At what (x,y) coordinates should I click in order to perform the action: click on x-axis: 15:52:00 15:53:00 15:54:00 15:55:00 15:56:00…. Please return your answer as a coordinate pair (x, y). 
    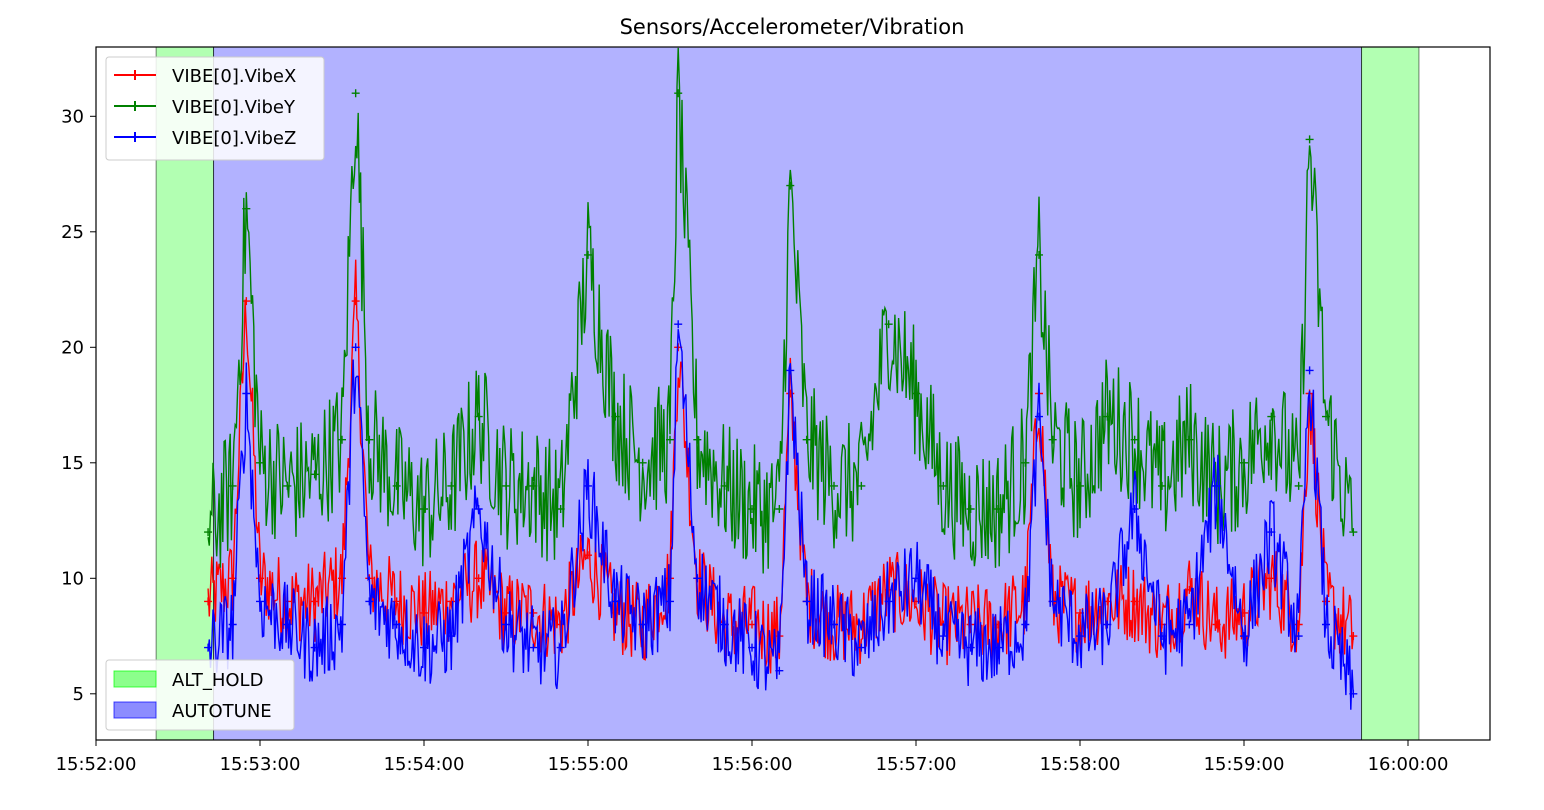
    Looking at the image, I should click on (752, 757).